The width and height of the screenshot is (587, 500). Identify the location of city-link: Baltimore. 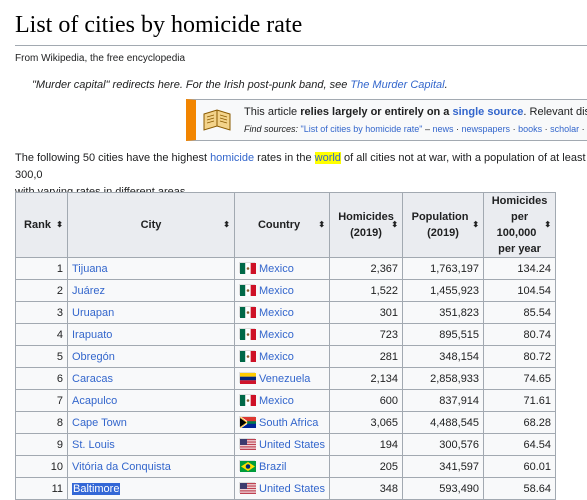
(96, 488).